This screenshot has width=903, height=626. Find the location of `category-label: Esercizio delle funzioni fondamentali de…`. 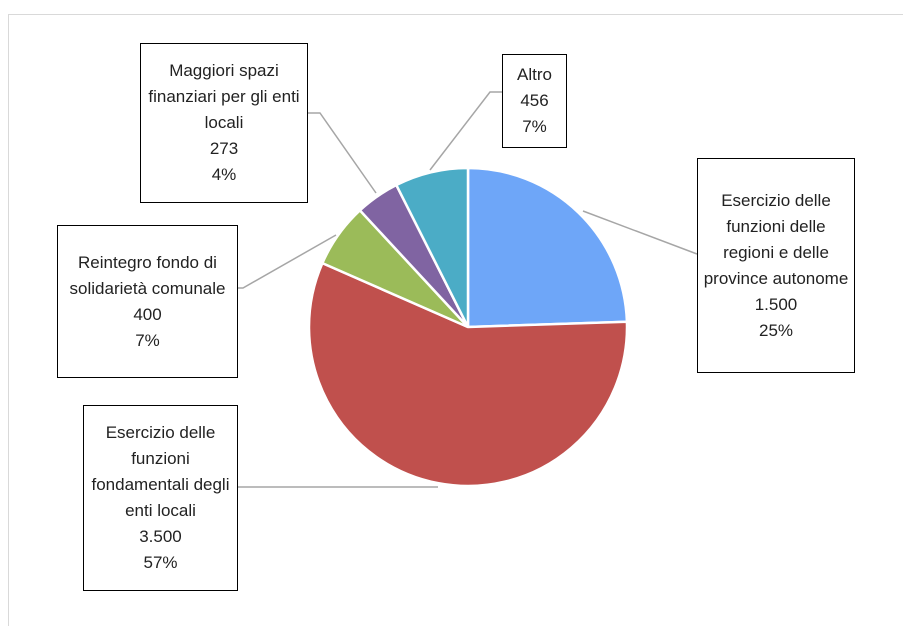

category-label: Esercizio delle funzioni fondamentali de… is located at coordinates (160, 471).